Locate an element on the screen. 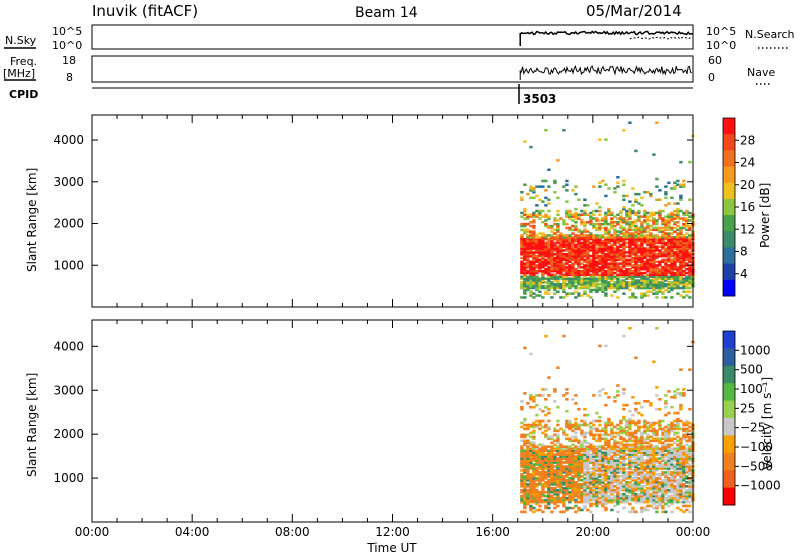 Image resolution: width=800 pixels, height=554 pixels. power-cbar-tick-label: 16 is located at coordinates (747, 207).